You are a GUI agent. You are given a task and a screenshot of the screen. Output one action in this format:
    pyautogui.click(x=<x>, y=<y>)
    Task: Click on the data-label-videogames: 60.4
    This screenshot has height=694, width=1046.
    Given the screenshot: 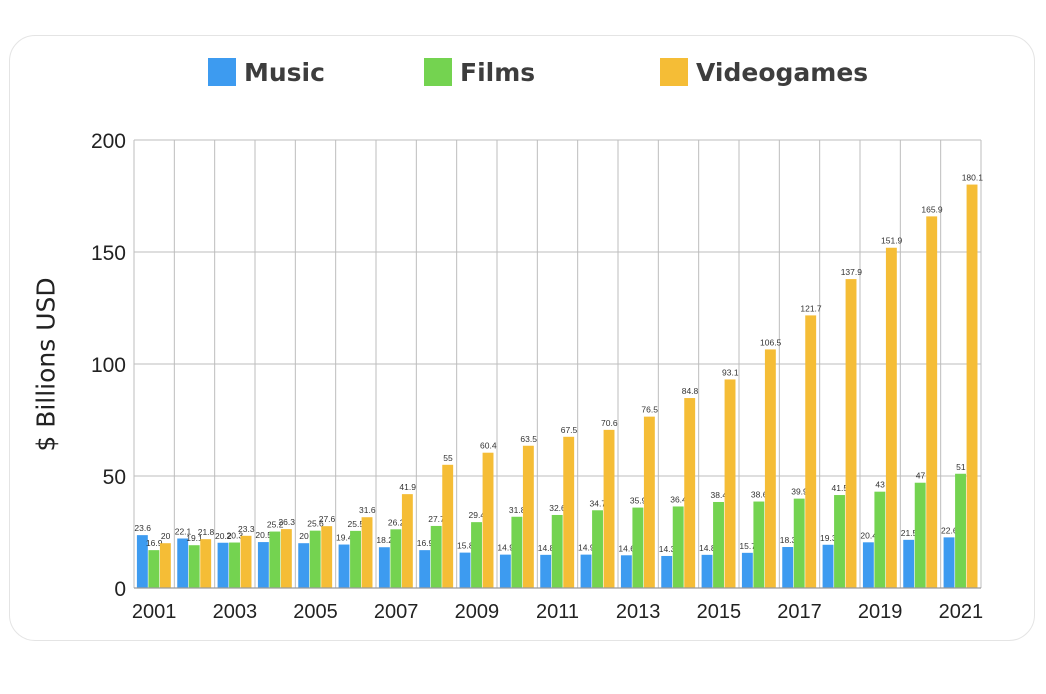 What is the action you would take?
    pyautogui.click(x=488, y=446)
    